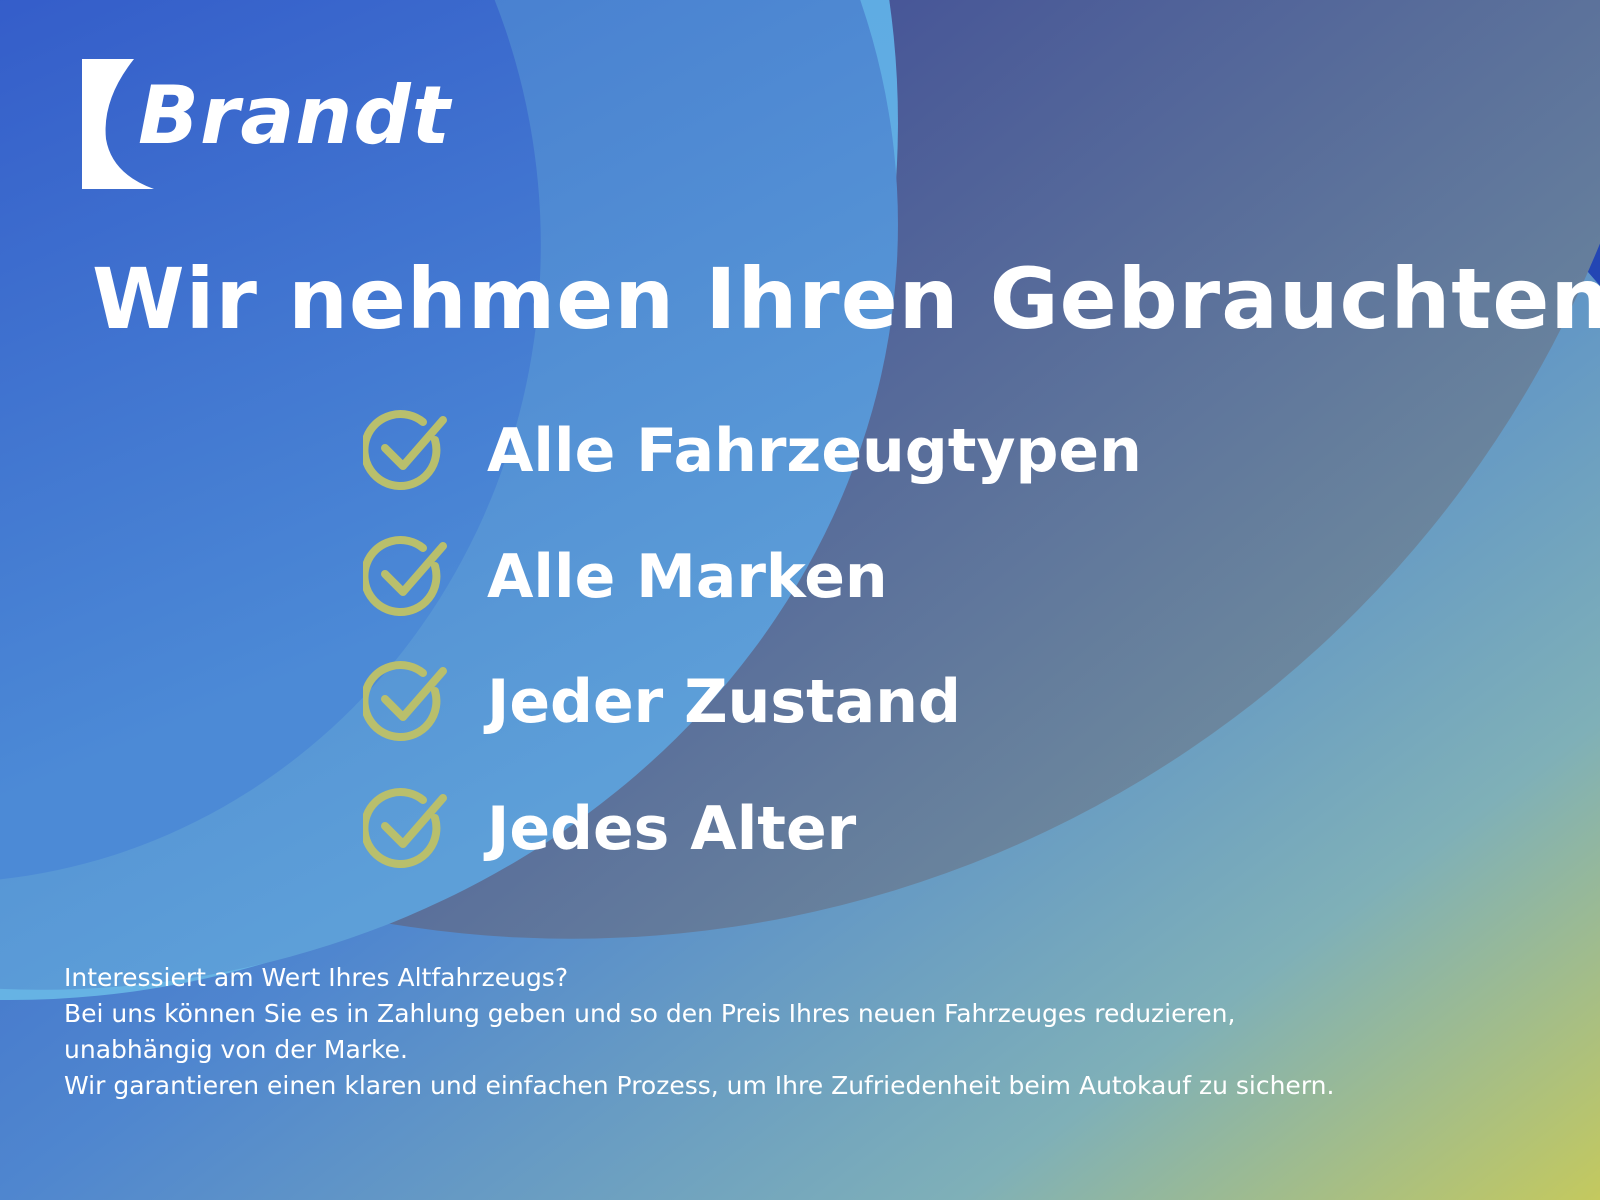 The height and width of the screenshot is (1200, 1600). What do you see at coordinates (672, 829) in the screenshot?
I see `feature-label: Jedes Alter` at bounding box center [672, 829].